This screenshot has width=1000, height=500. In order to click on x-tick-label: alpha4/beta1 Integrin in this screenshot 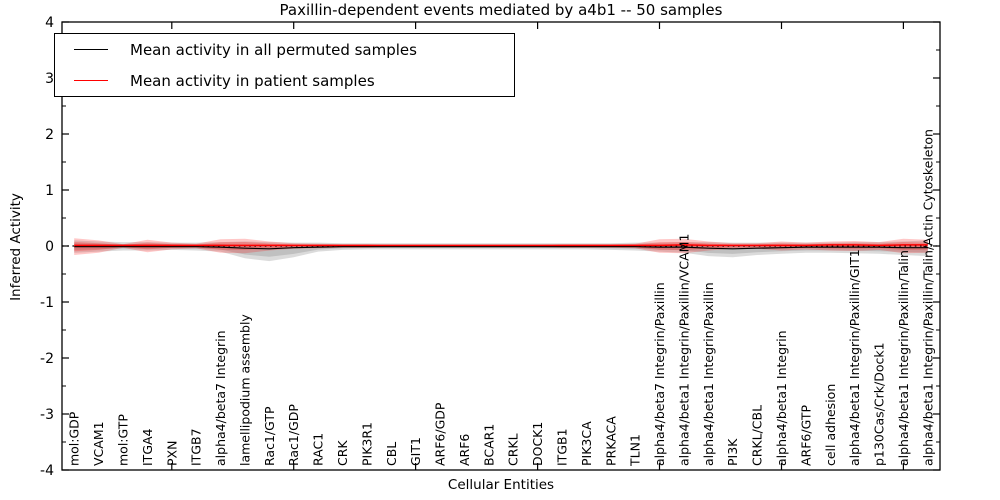, I will do `click(781, 398)`.